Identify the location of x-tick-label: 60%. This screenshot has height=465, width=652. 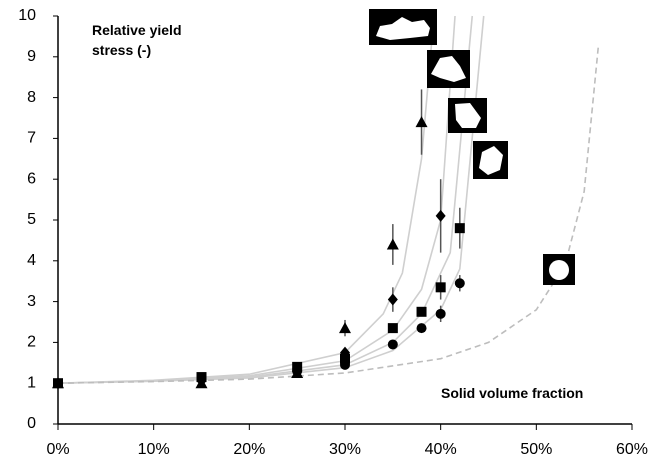
(632, 449).